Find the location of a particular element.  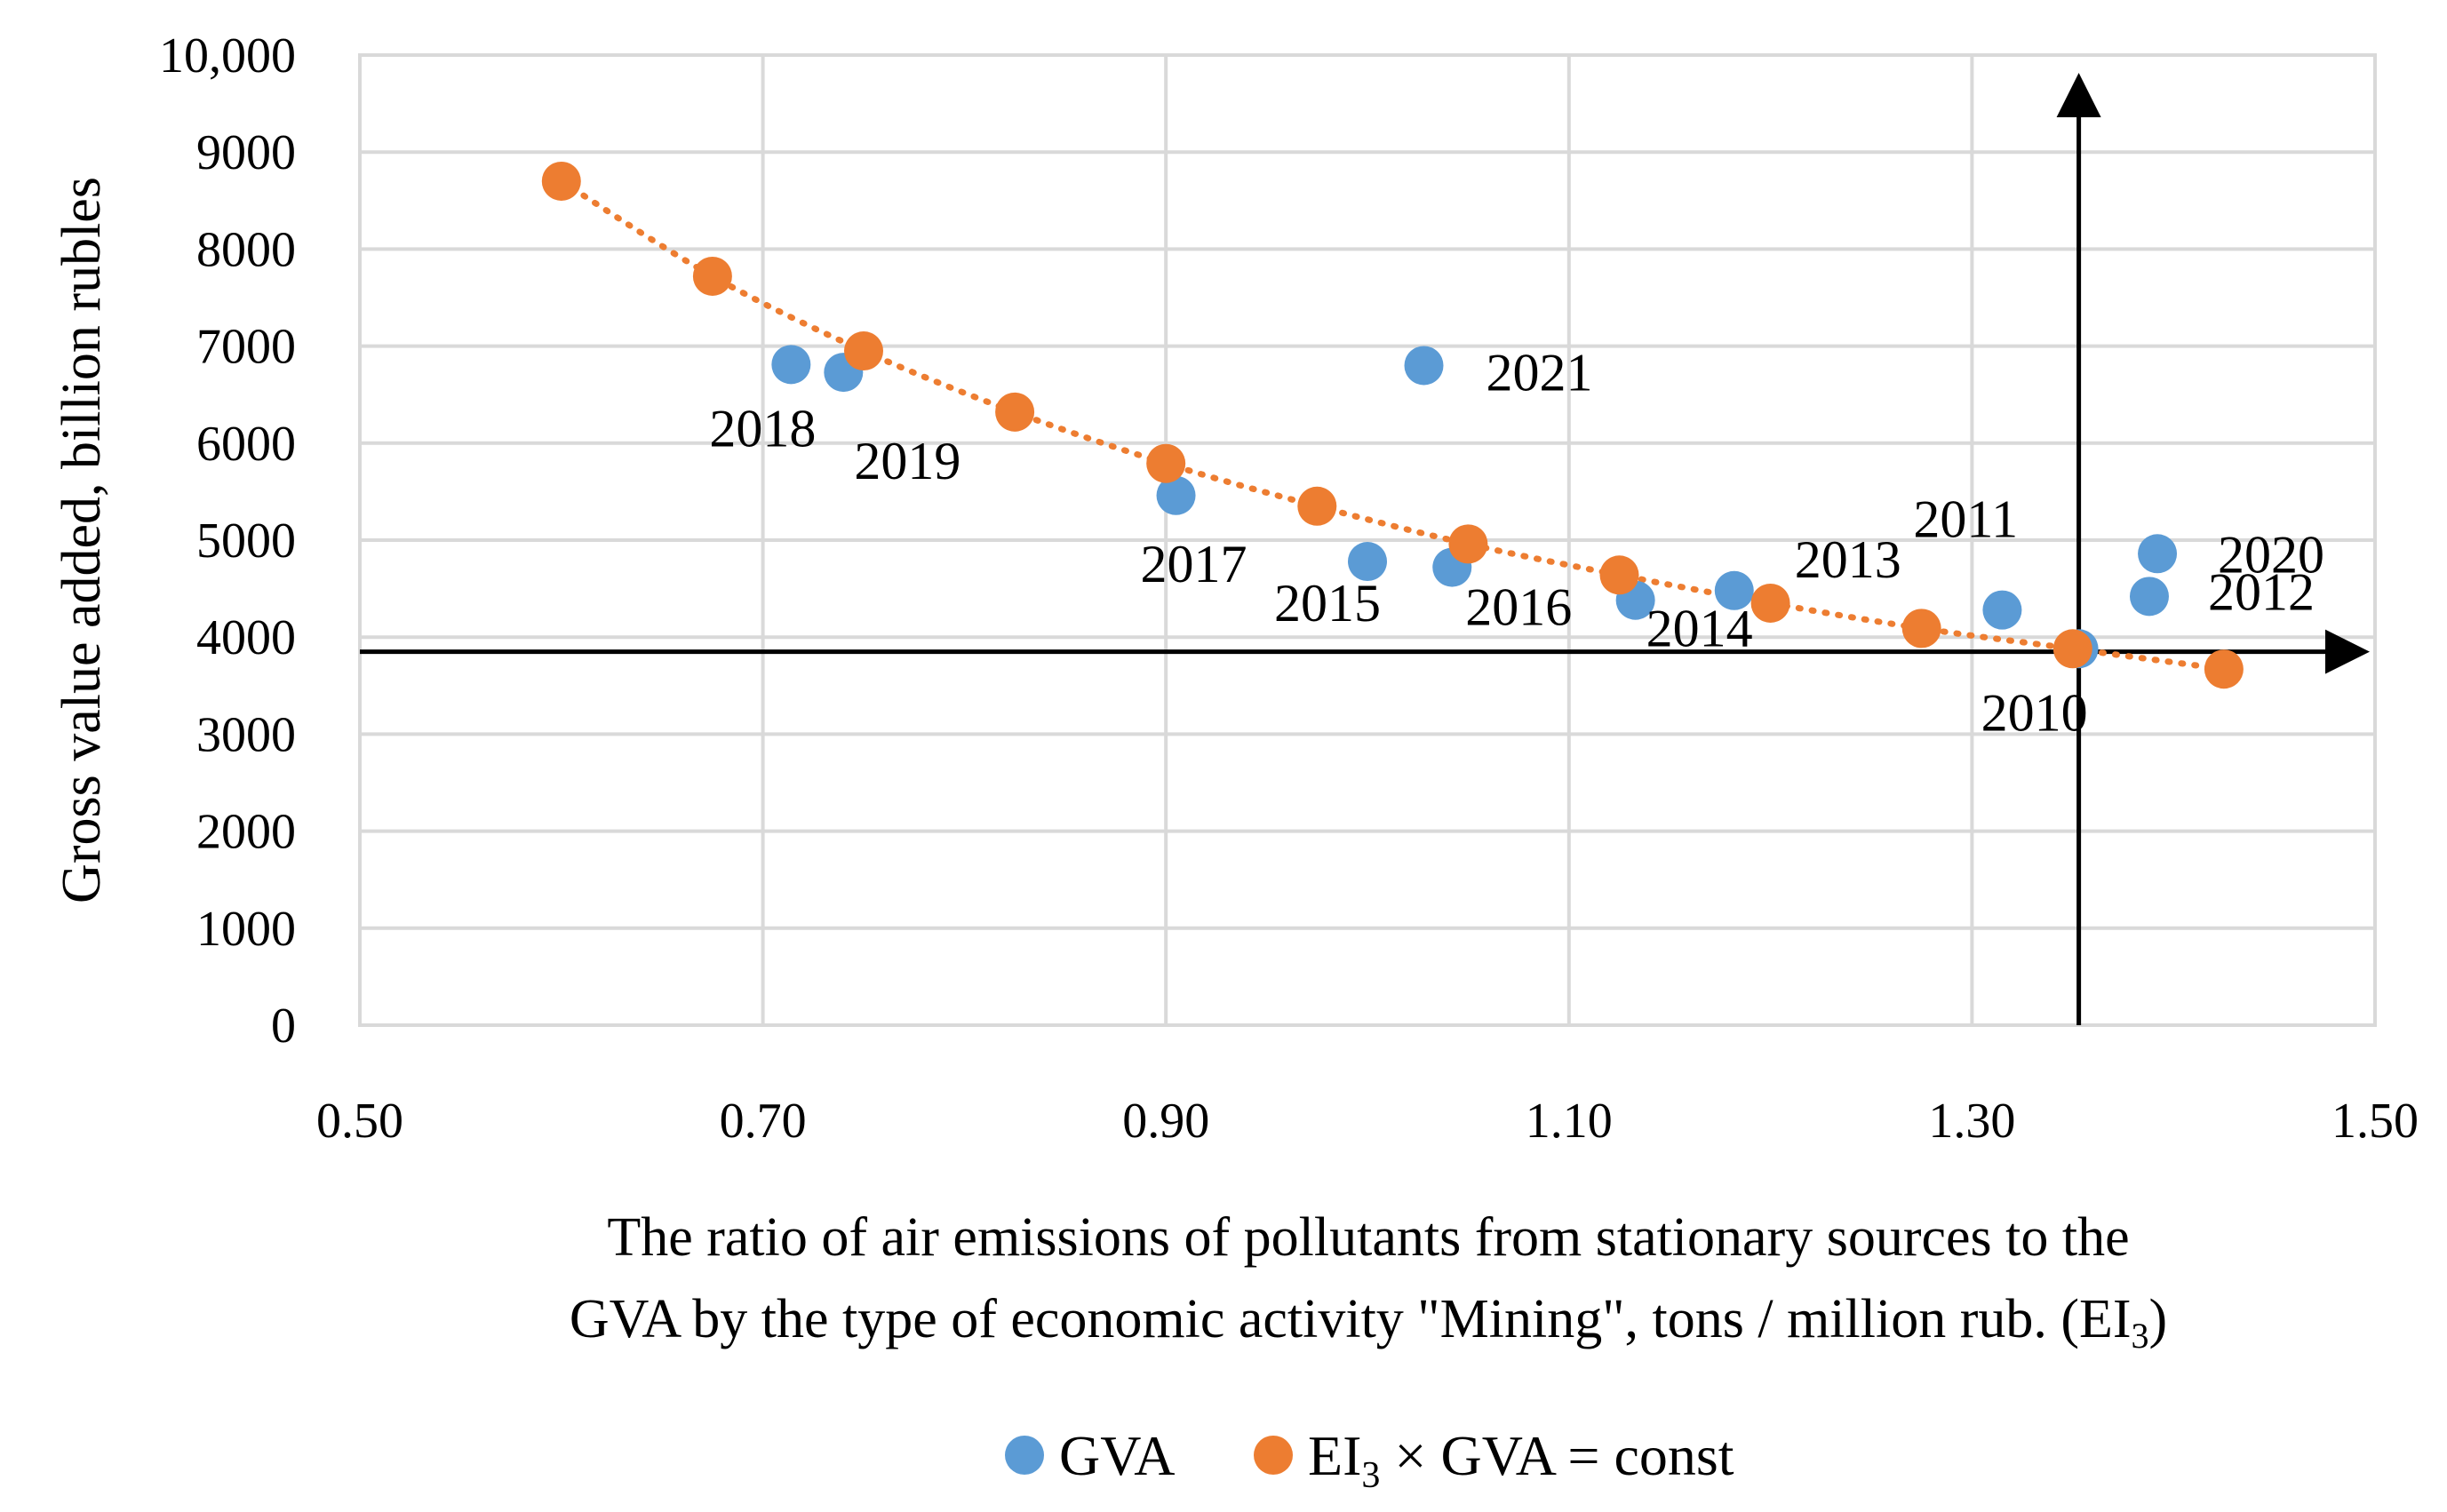

point-label-2017: 2017 is located at coordinates (1194, 564).